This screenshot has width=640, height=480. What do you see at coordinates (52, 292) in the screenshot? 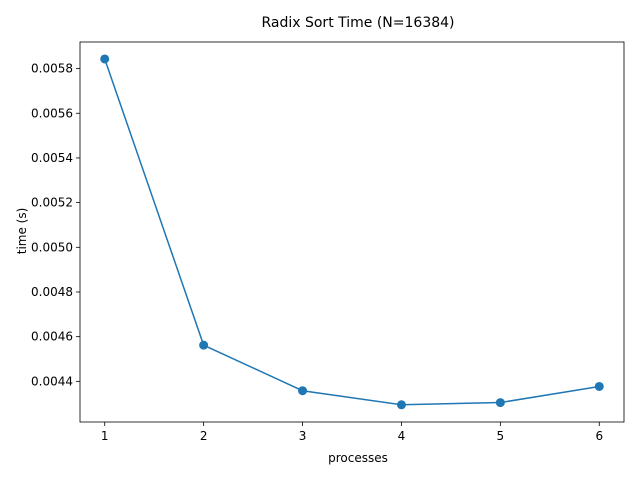
I see `y-tick-label: 0.0048` at bounding box center [52, 292].